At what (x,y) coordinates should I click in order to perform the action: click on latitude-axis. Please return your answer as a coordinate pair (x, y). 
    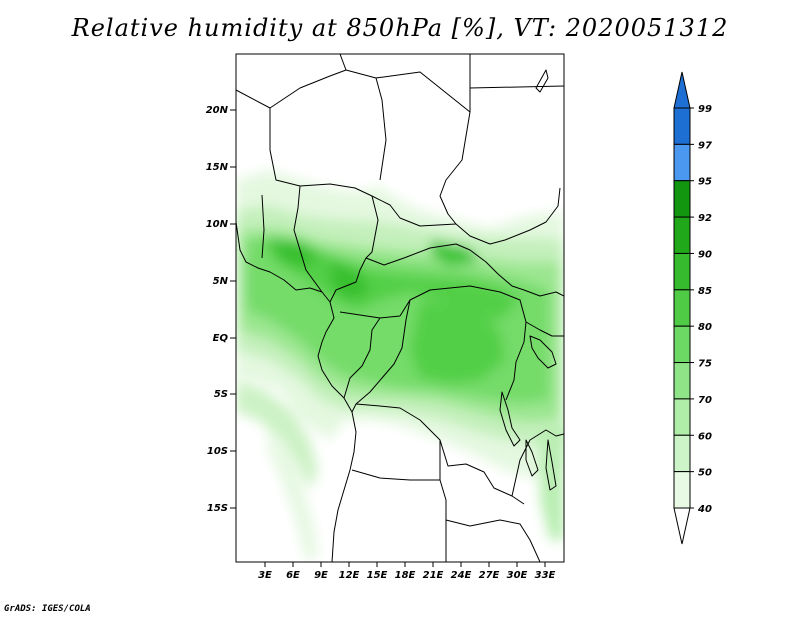
    Looking at the image, I should click on (233, 309).